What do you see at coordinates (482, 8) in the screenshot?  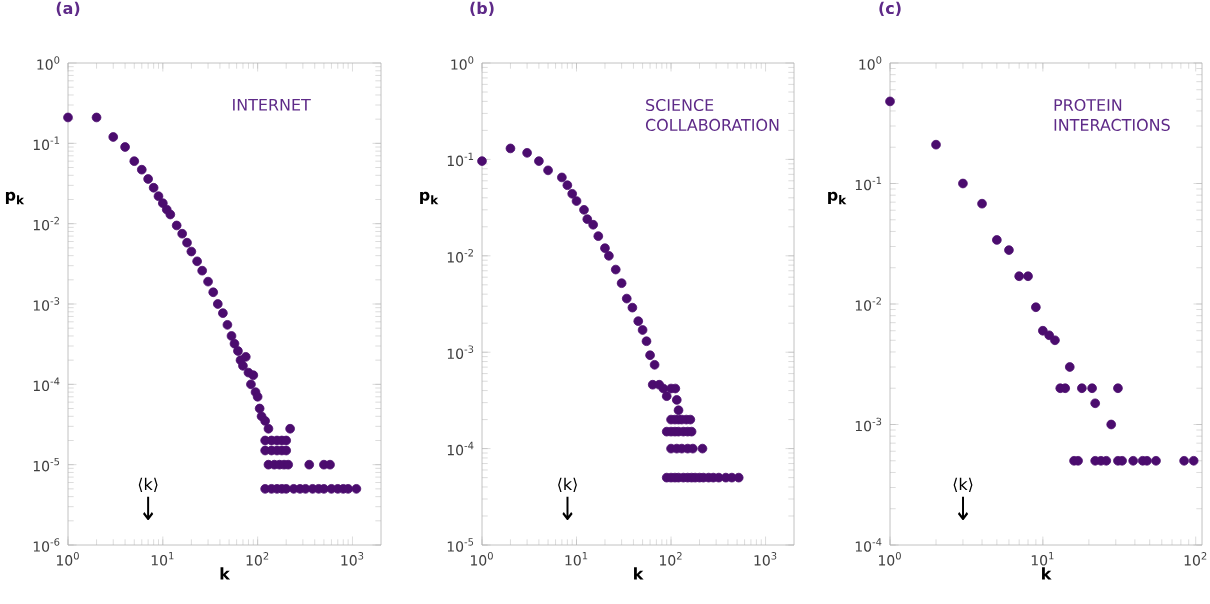 I see `chart-title: (b)` at bounding box center [482, 8].